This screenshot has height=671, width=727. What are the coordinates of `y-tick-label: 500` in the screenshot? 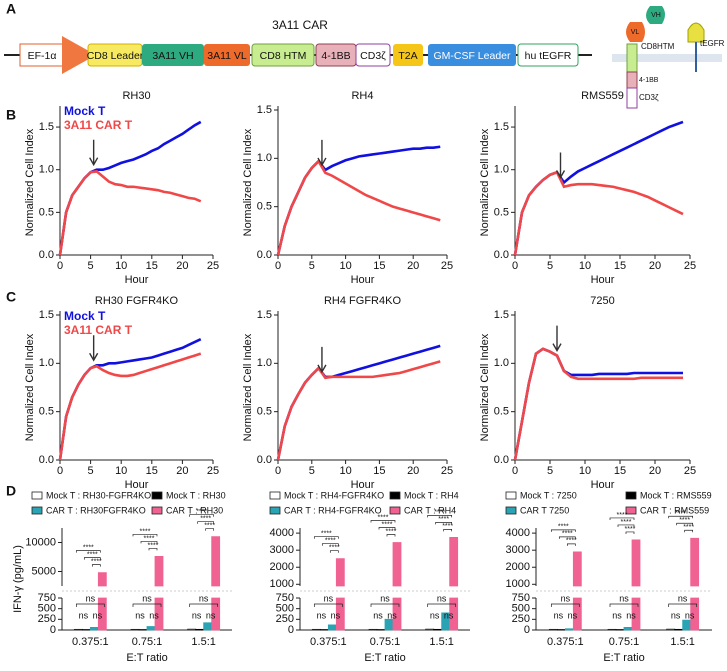 It's located at (285, 609).